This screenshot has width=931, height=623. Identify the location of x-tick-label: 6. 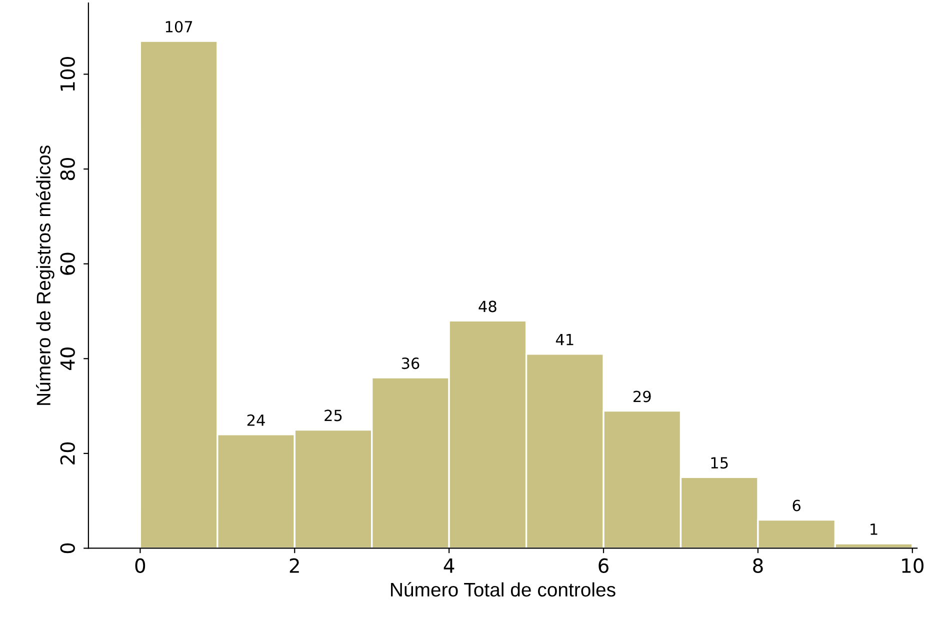
(603, 566).